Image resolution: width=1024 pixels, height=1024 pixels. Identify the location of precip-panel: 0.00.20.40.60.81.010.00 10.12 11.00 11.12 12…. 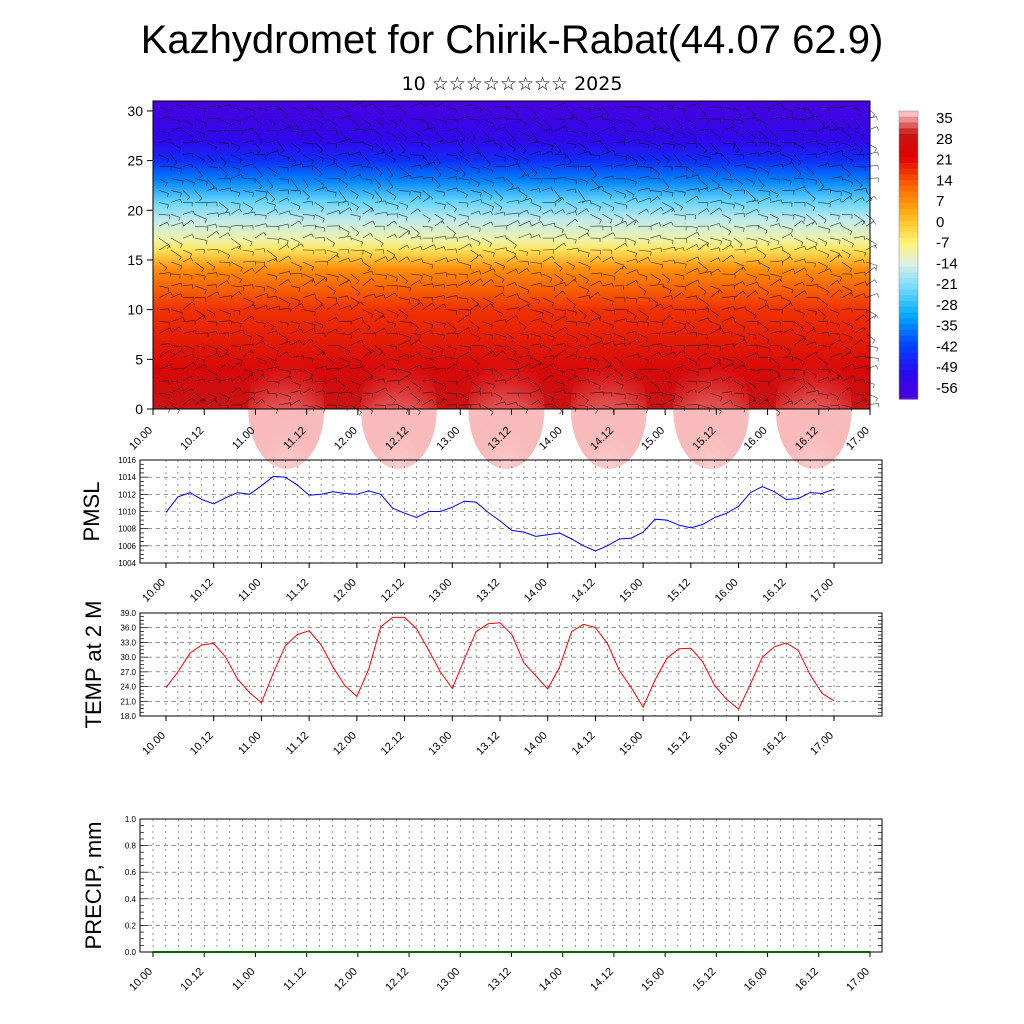
(482, 904).